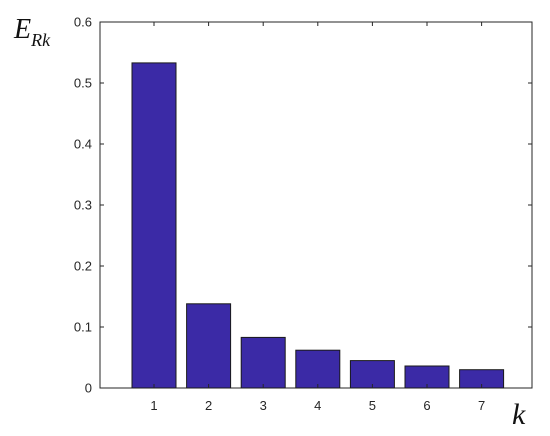 The image size is (550, 436). What do you see at coordinates (426, 405) in the screenshot?
I see `x-tick-label-6: 6` at bounding box center [426, 405].